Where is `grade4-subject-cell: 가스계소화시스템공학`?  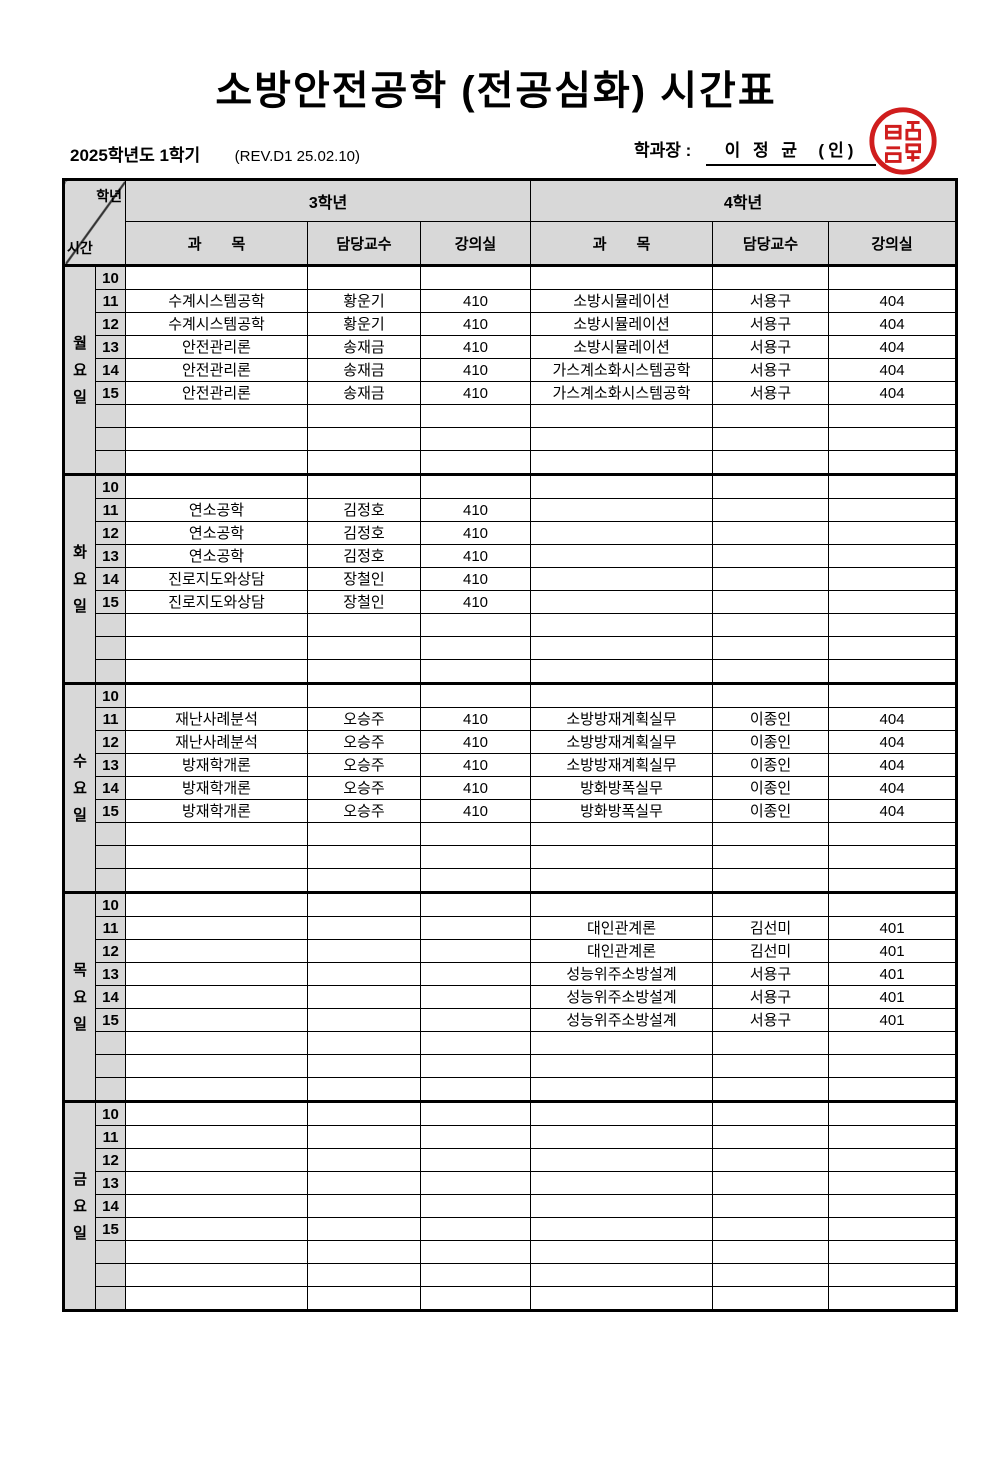 grade4-subject-cell: 가스계소화시스템공학 is located at coordinates (622, 393).